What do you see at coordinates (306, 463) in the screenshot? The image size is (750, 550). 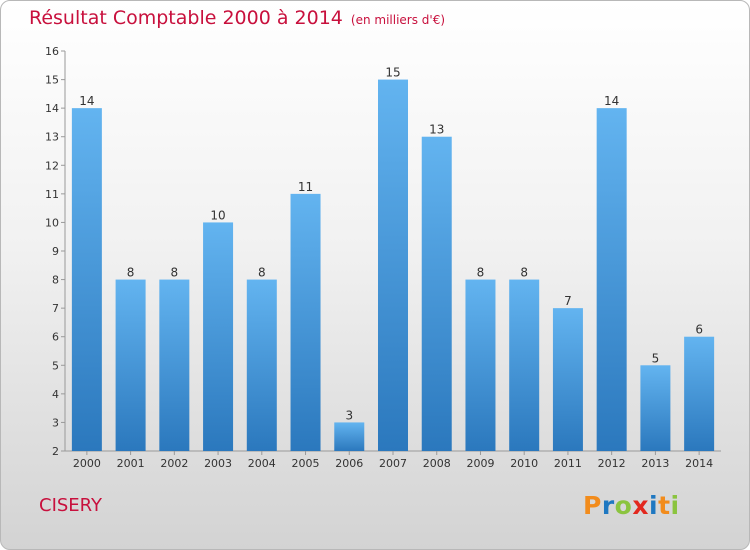 I see `x-tick-label: 2005` at bounding box center [306, 463].